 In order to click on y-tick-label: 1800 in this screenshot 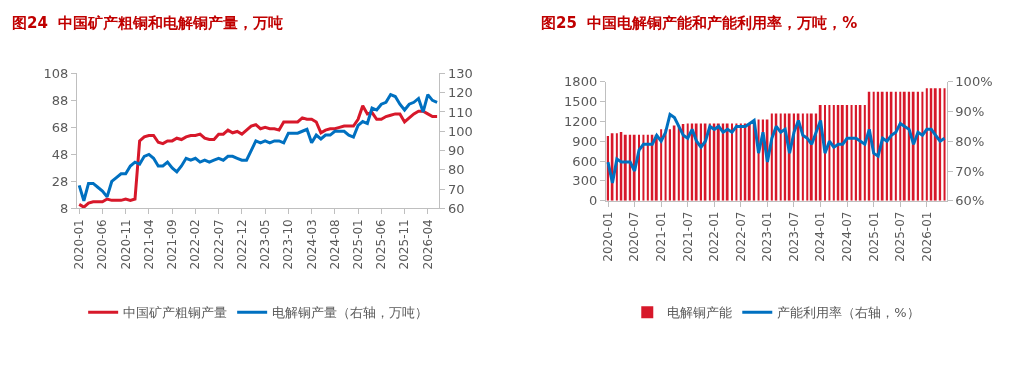, I will do `click(581, 82)`.